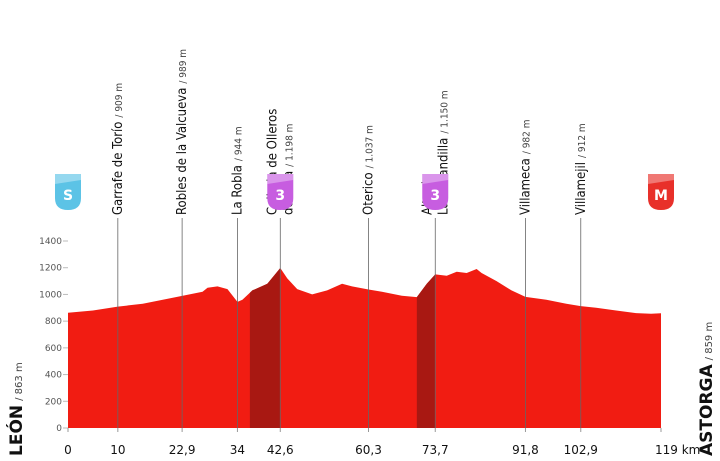 The height and width of the screenshot is (461, 720). I want to click on finish-label: ASTORGA / 859 m, so click(707, 389).